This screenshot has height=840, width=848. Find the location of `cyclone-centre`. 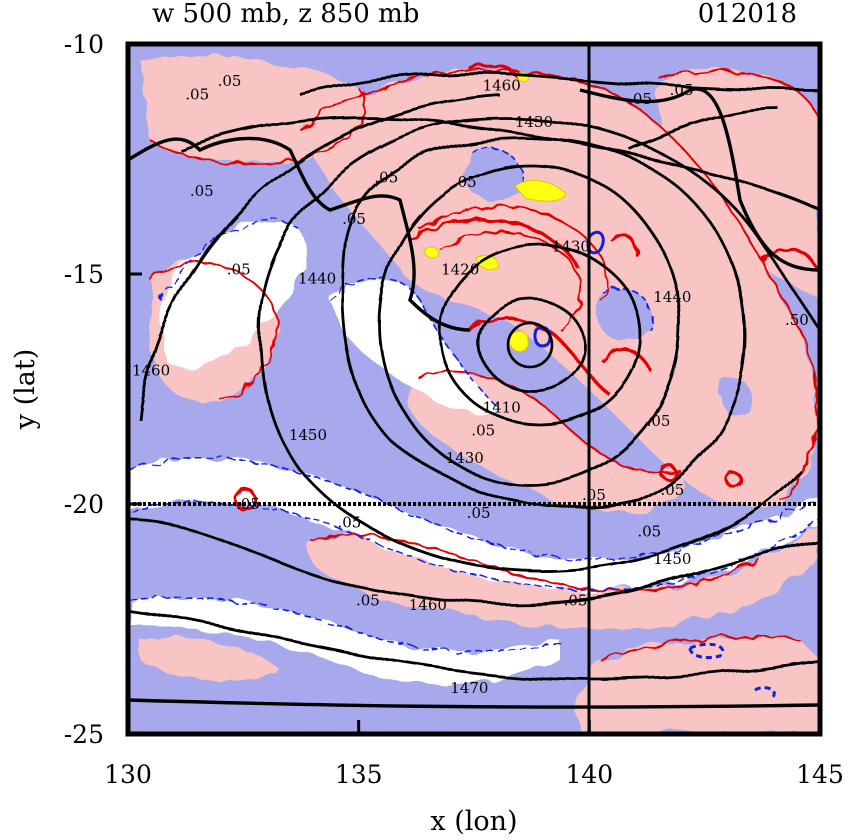

cyclone-centre is located at coordinates (530, 345).